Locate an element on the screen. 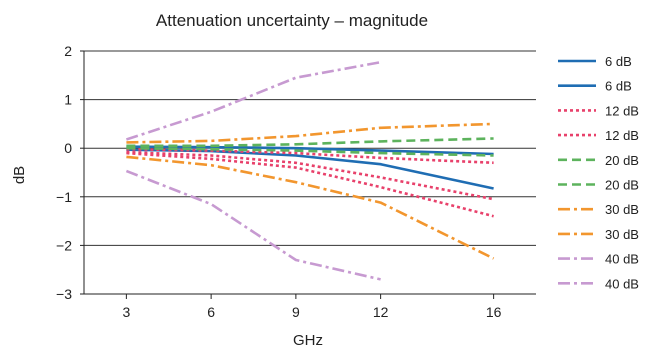 This screenshot has width=647, height=351. x-axis-label: GHz is located at coordinates (308, 340).